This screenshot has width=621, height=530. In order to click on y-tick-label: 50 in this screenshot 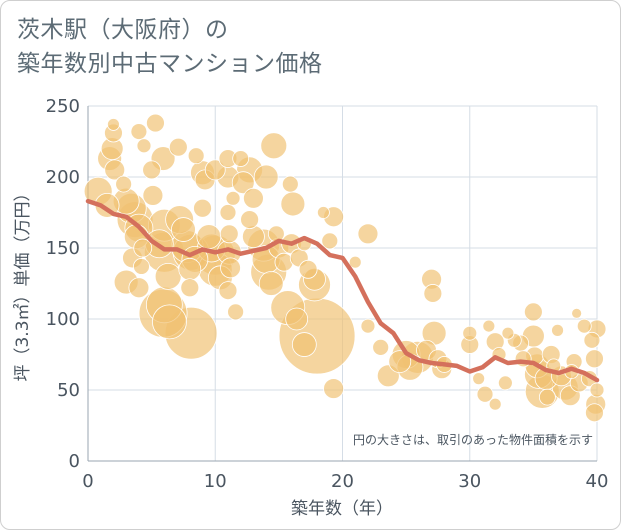, I will do `click(68, 390)`.